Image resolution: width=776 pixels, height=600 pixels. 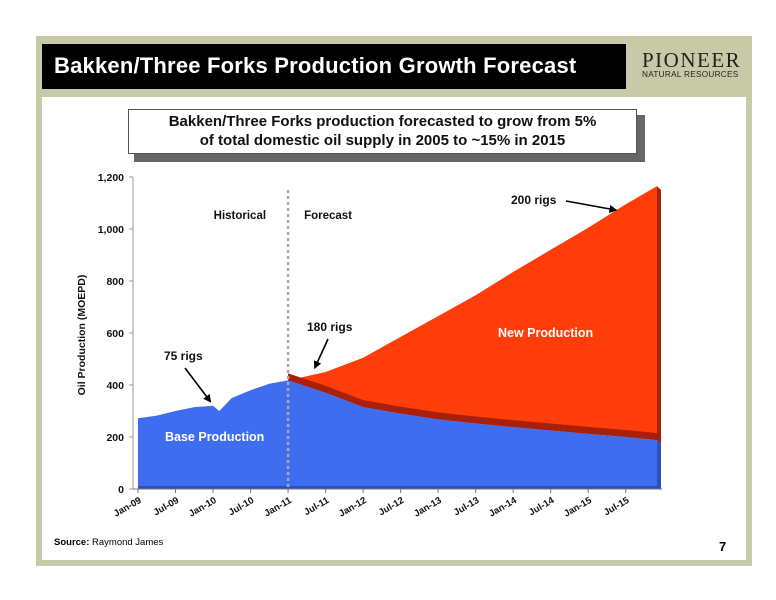 What do you see at coordinates (198, 385) in the screenshot?
I see `annotation-75-rigs-arrow` at bounding box center [198, 385].